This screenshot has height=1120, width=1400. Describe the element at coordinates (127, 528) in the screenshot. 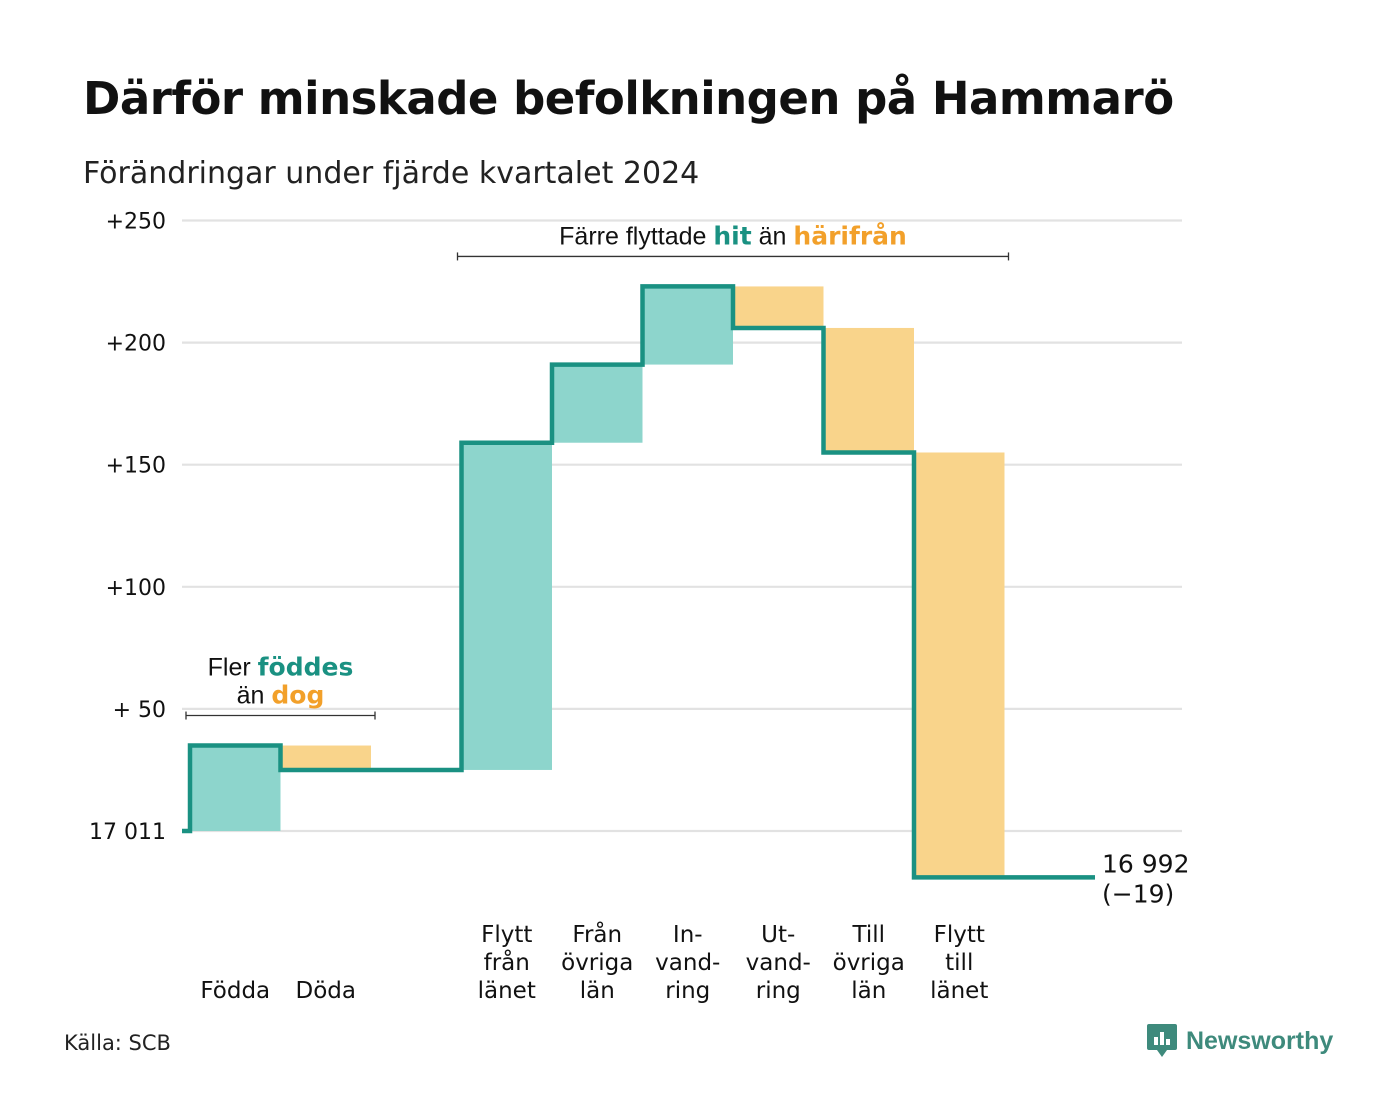

I see `y-axis-labels: 17 011 + 50 +100 +150 +200 +250` at that location.